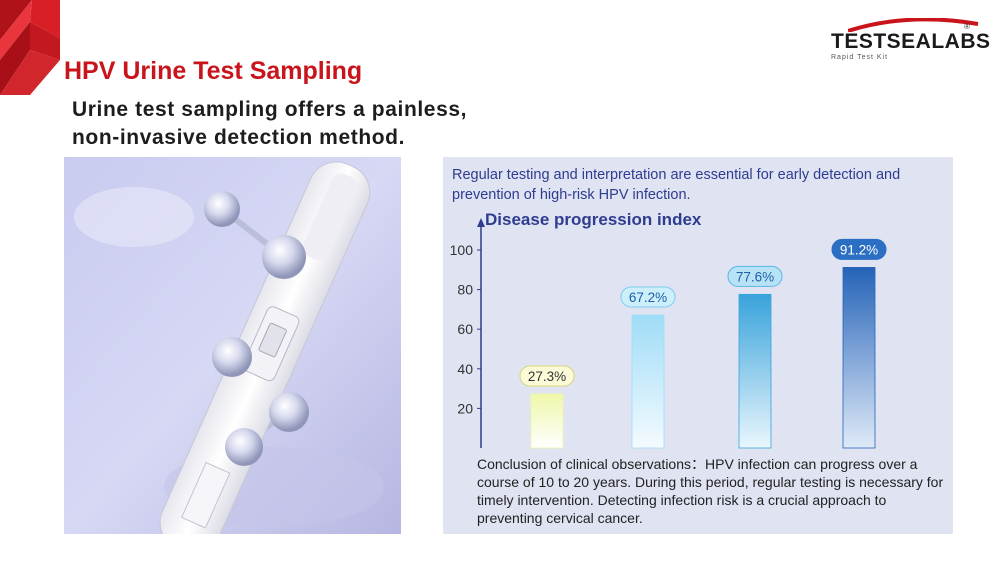 The image size is (1000, 563). What do you see at coordinates (913, 25) in the screenshot?
I see `logo-swoosh-icon` at bounding box center [913, 25].